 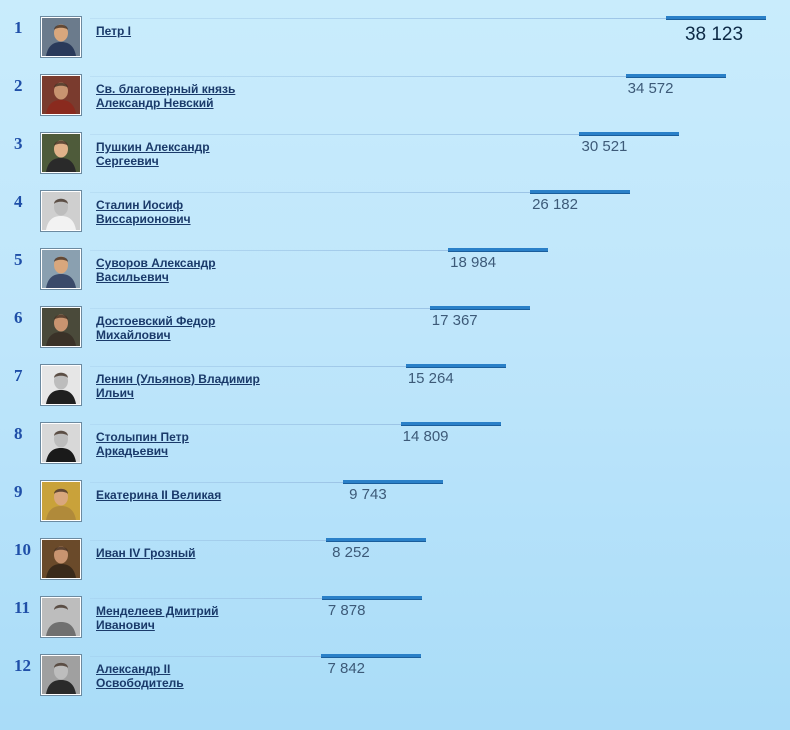 What do you see at coordinates (143, 219) in the screenshot?
I see `person-name-line: Виссарионович` at bounding box center [143, 219].